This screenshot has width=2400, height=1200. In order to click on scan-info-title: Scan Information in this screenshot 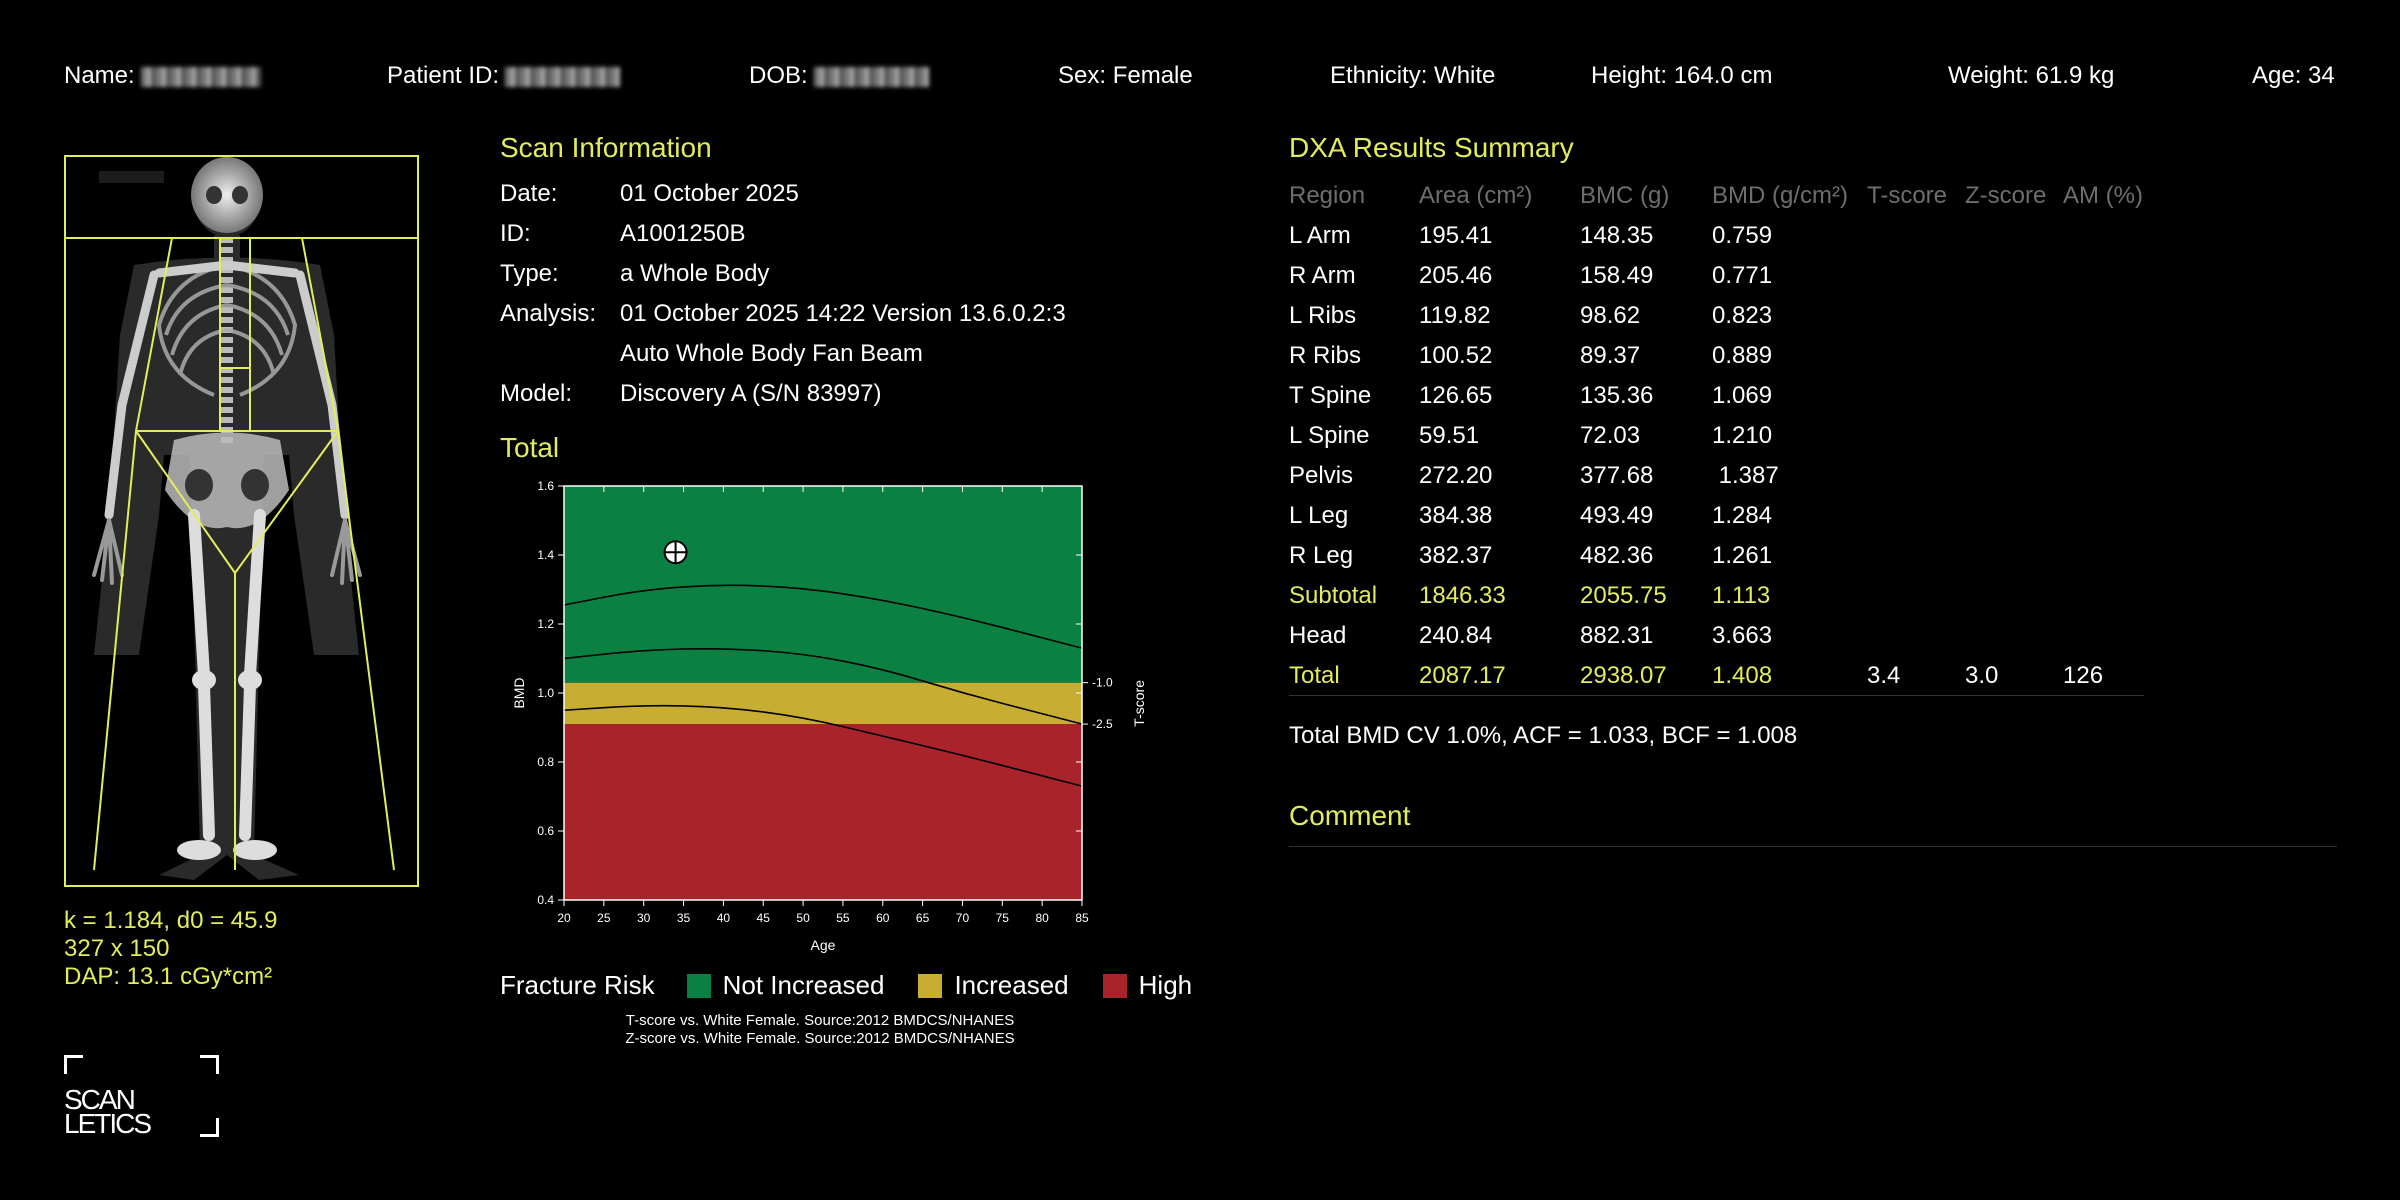, I will do `click(606, 147)`.